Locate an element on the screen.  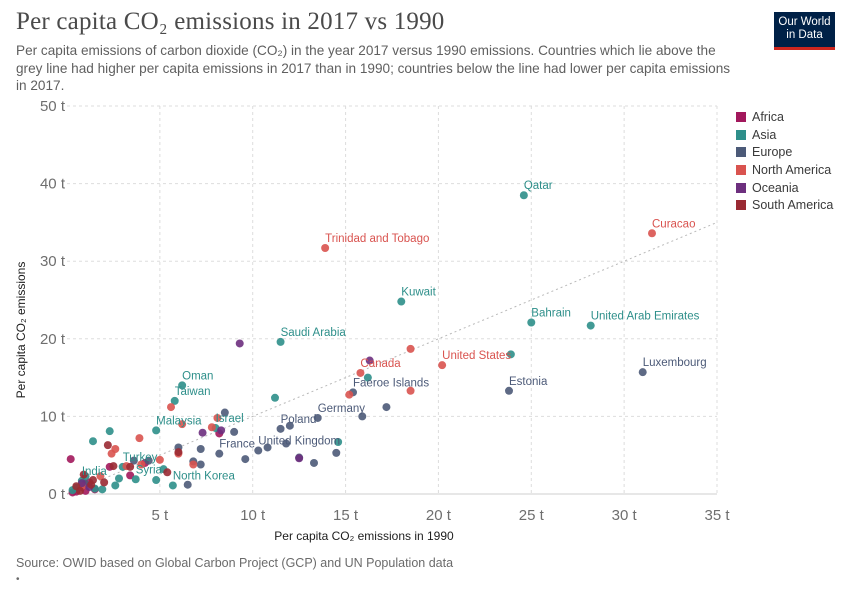
x-tick-label: 25 t is located at coordinates (532, 515).